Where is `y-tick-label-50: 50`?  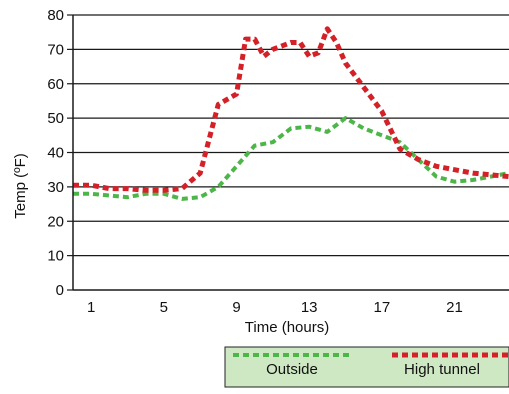 y-tick-label-50: 50 is located at coordinates (55, 118).